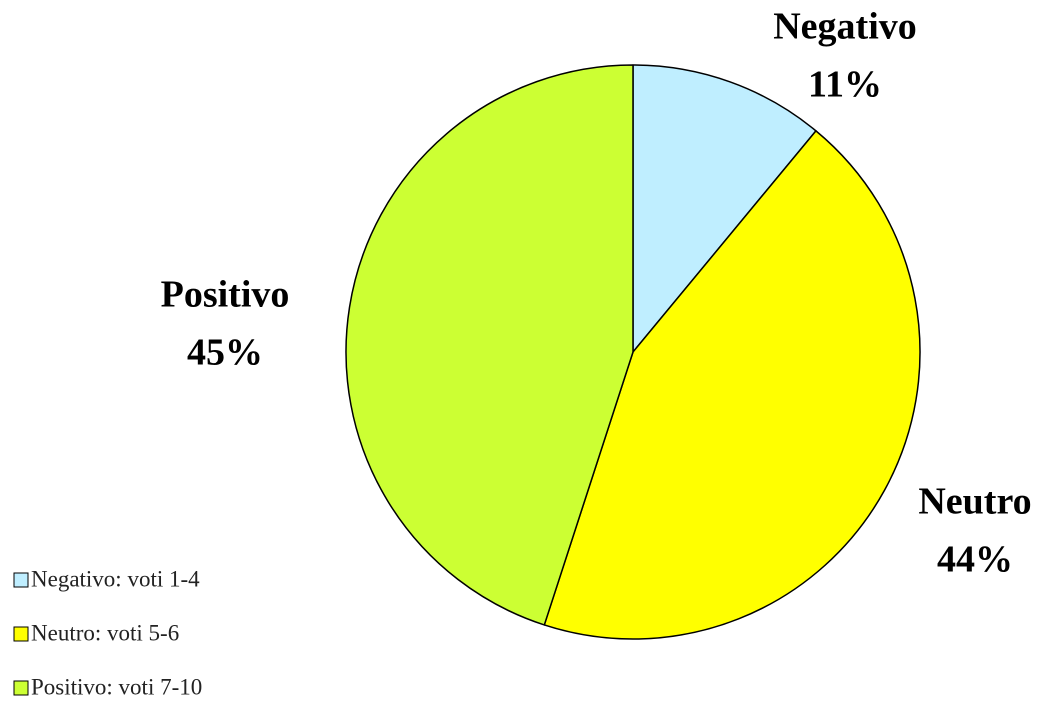 The height and width of the screenshot is (727, 1053). What do you see at coordinates (116, 686) in the screenshot?
I see `legend-label: Positivo: voti 7-10` at bounding box center [116, 686].